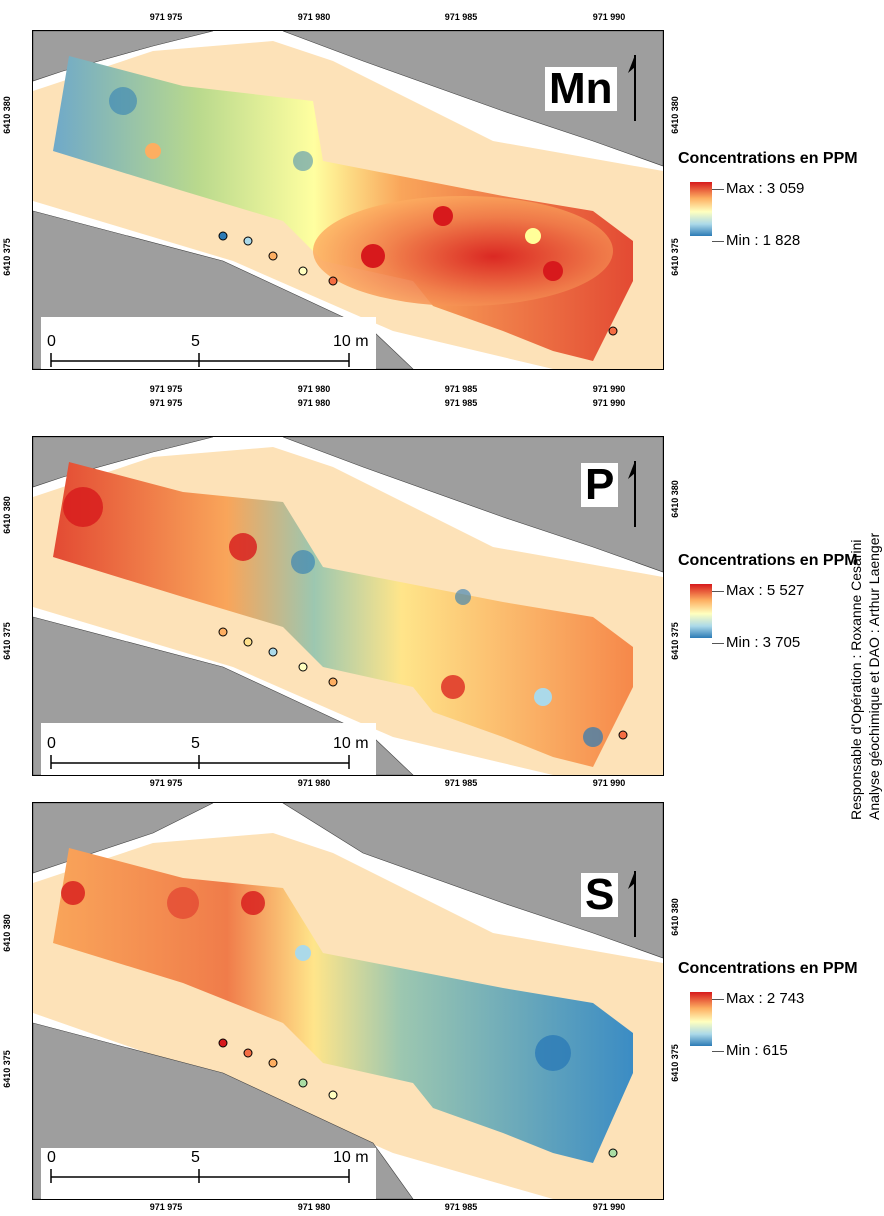 This screenshot has width=884, height=1216. Describe the element at coordinates (757, 1050) in the screenshot. I see `legend-min: Min : 615` at that location.